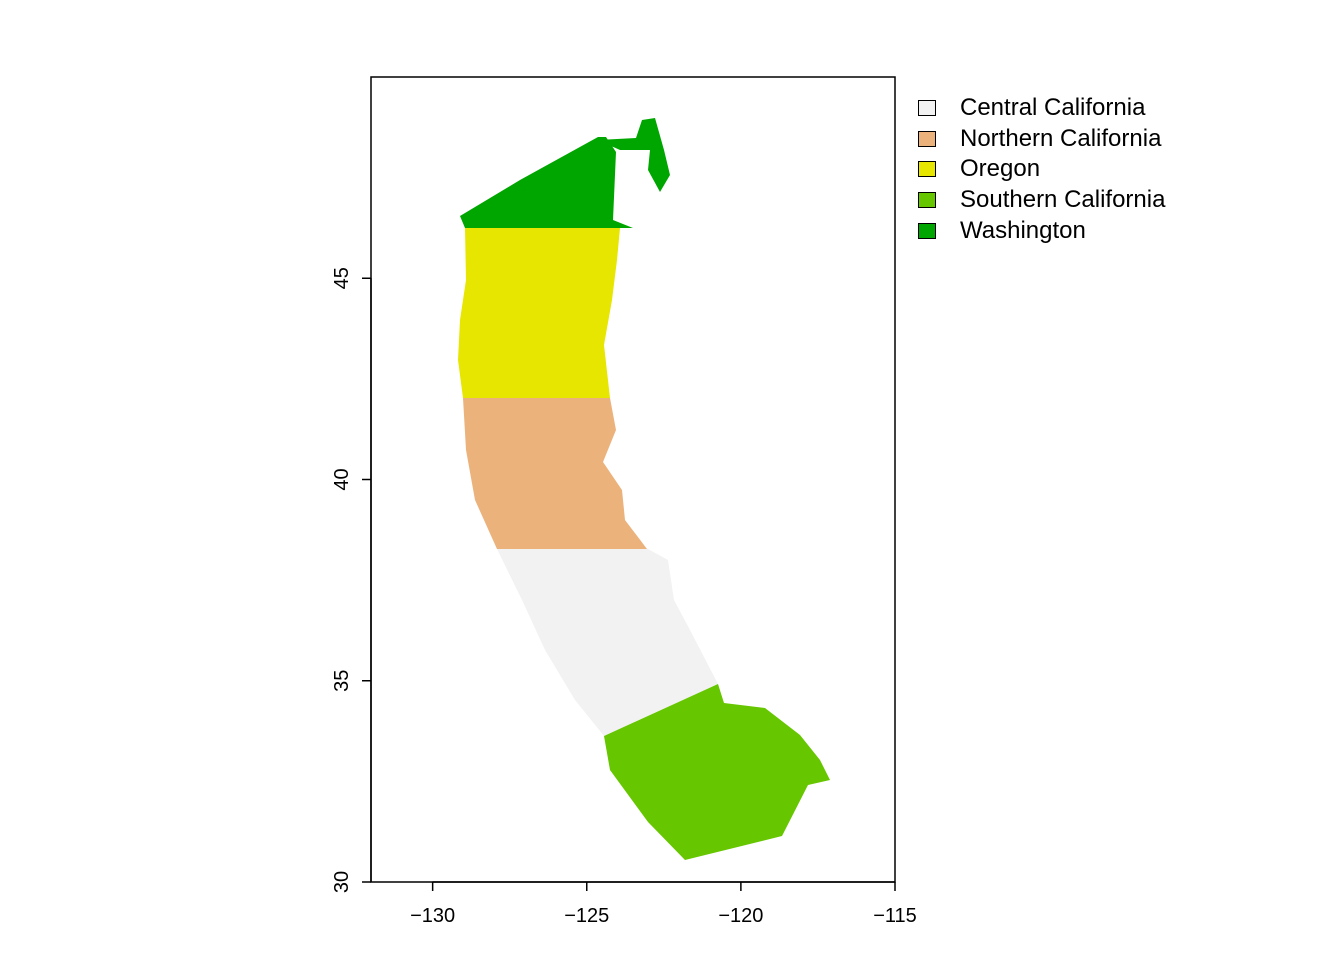 This screenshot has height=960, width=1344. What do you see at coordinates (342, 479) in the screenshot?
I see `y-tick-label: 40` at bounding box center [342, 479].